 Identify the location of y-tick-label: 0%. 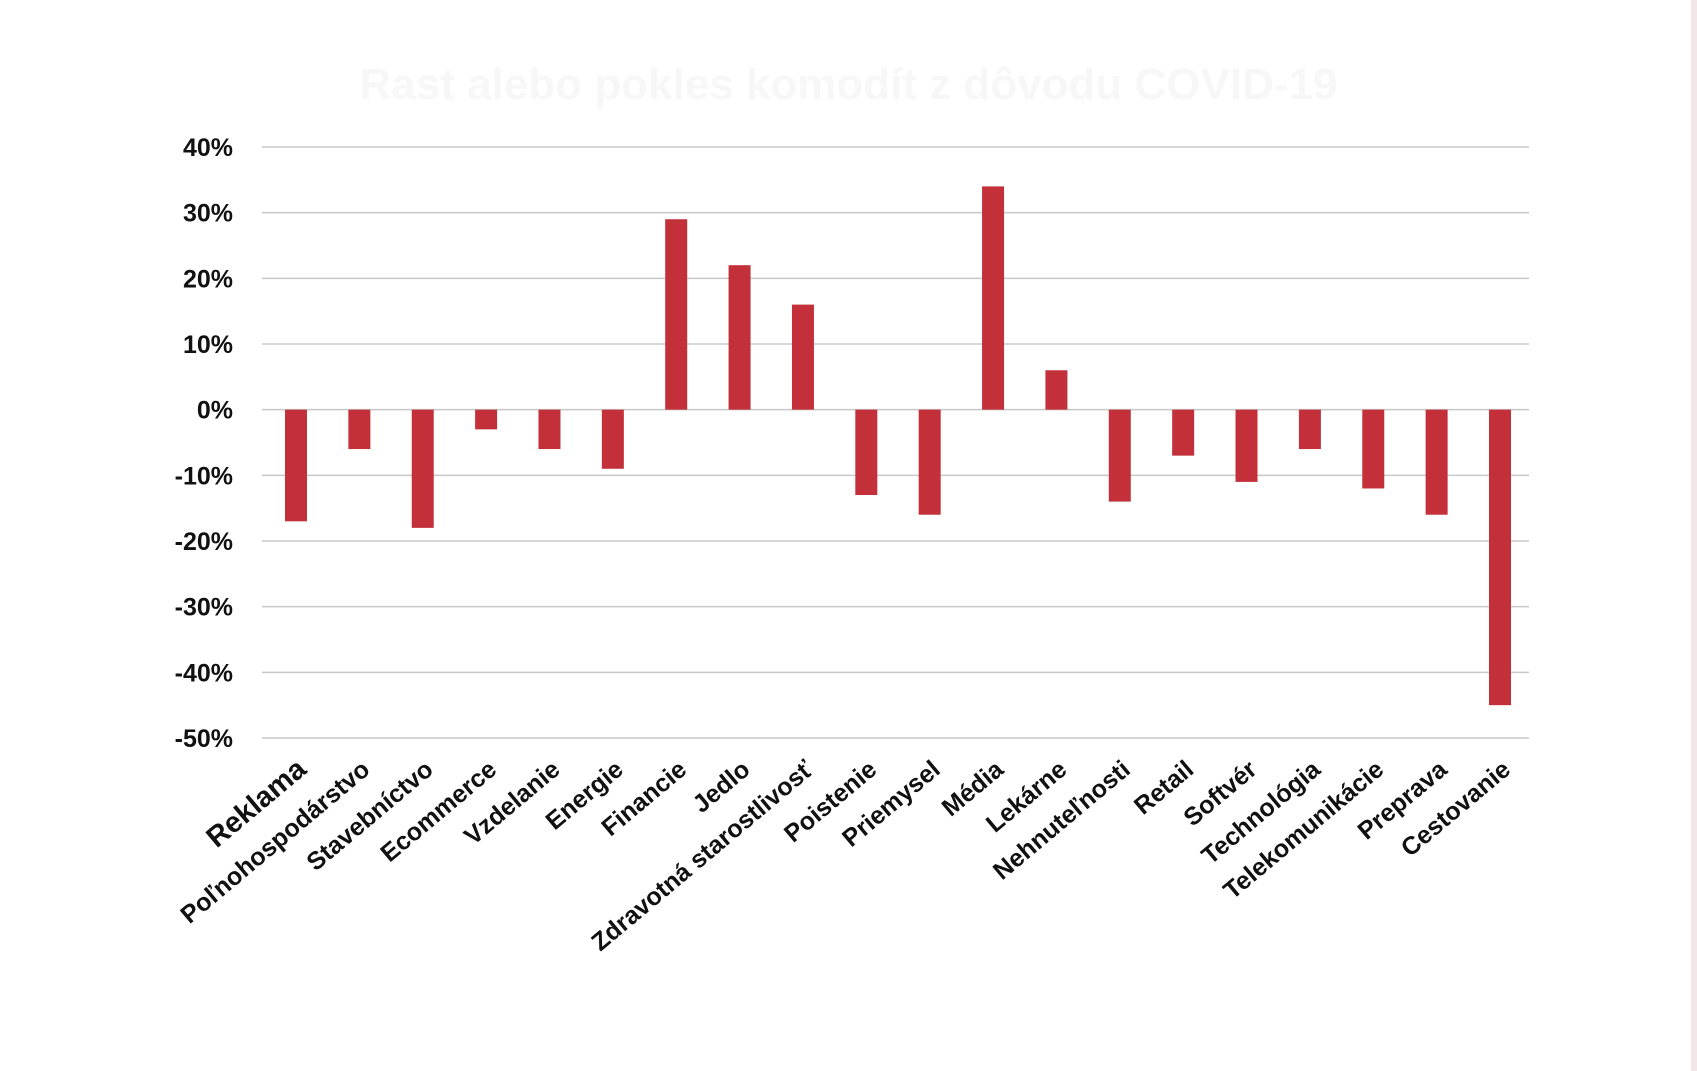
(215, 411).